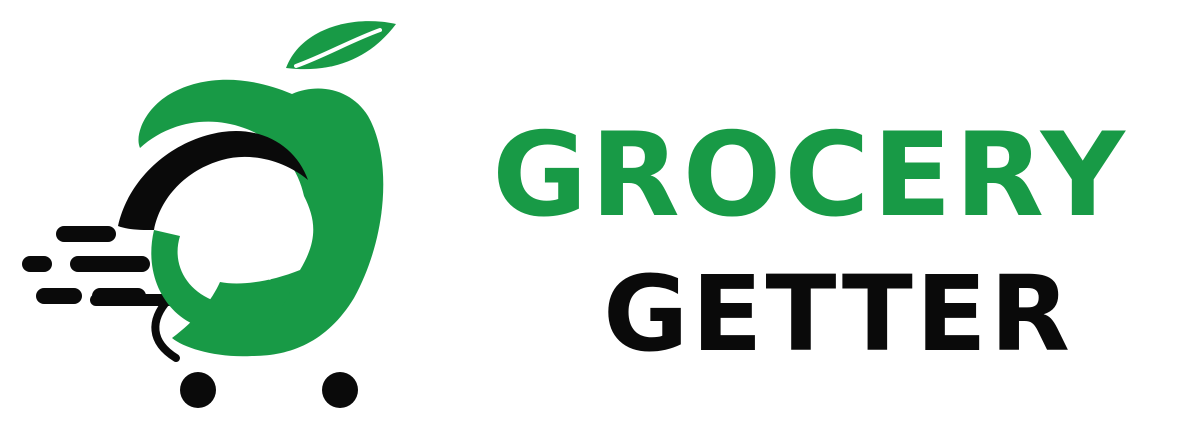  Describe the element at coordinates (283, 238) in the screenshot. I see `g-inner-cut` at that location.